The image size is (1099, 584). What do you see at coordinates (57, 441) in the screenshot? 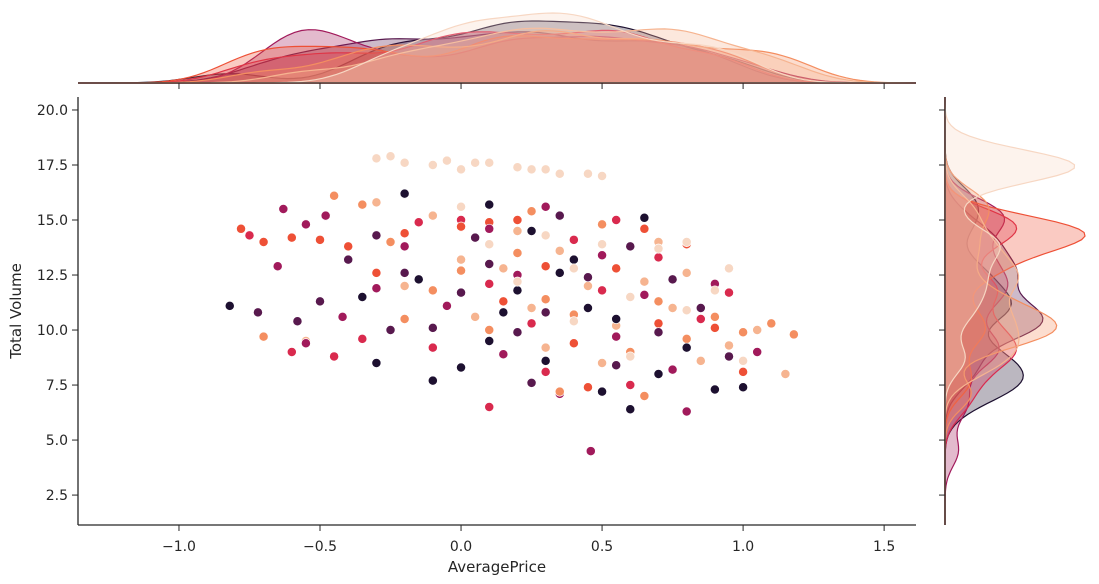
I see `y-tick-label: 5.0` at bounding box center [57, 441].